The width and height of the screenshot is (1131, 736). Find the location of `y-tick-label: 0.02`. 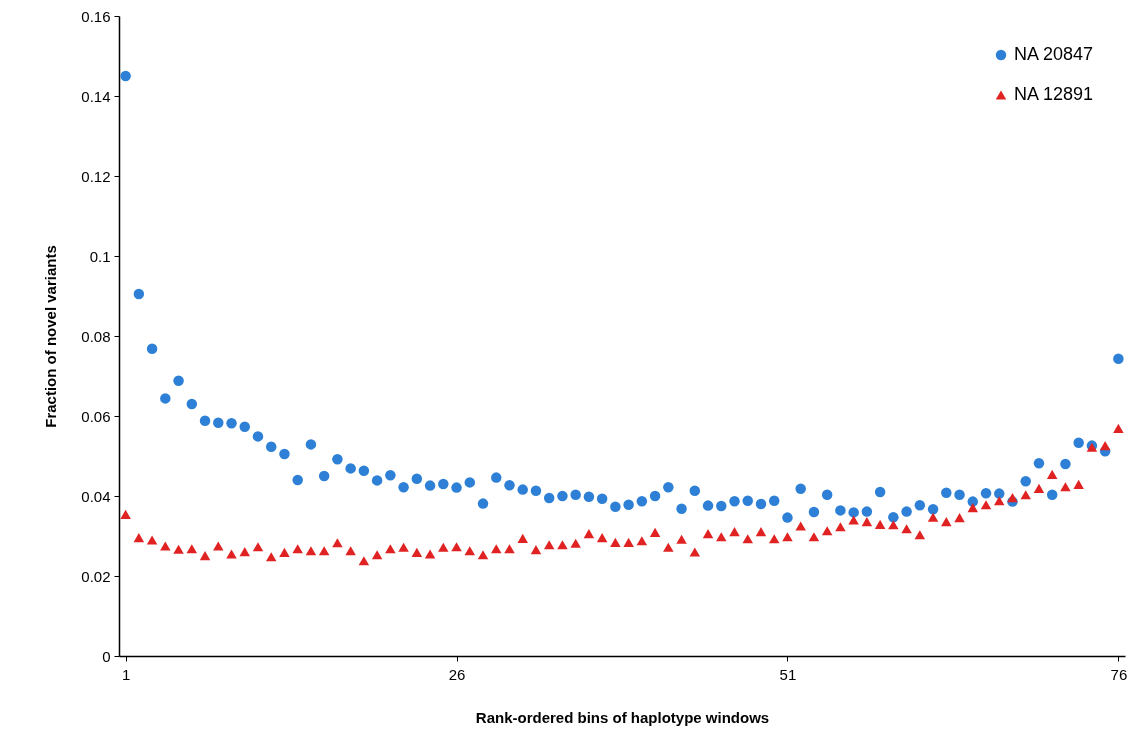

y-tick-label: 0.02 is located at coordinates (96, 576).